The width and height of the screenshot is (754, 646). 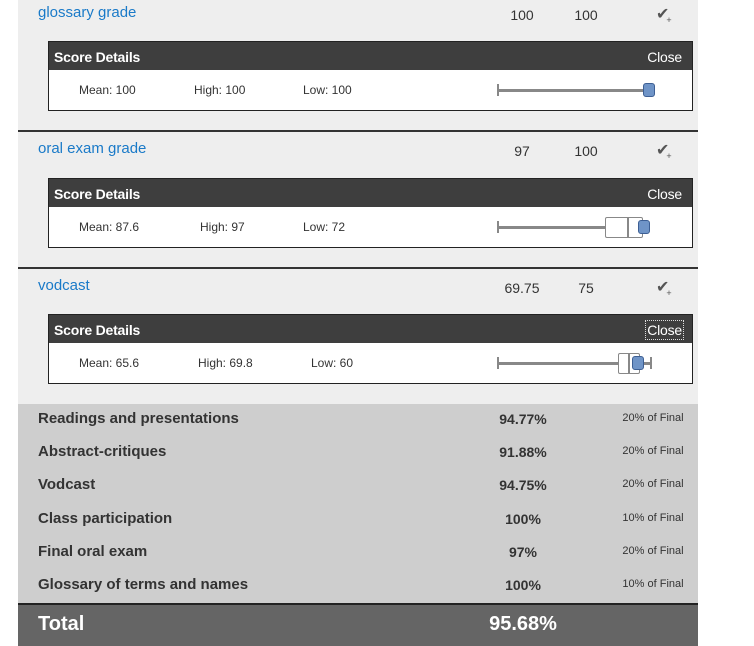 I want to click on mean-stat: Mean: 100, so click(x=107, y=90).